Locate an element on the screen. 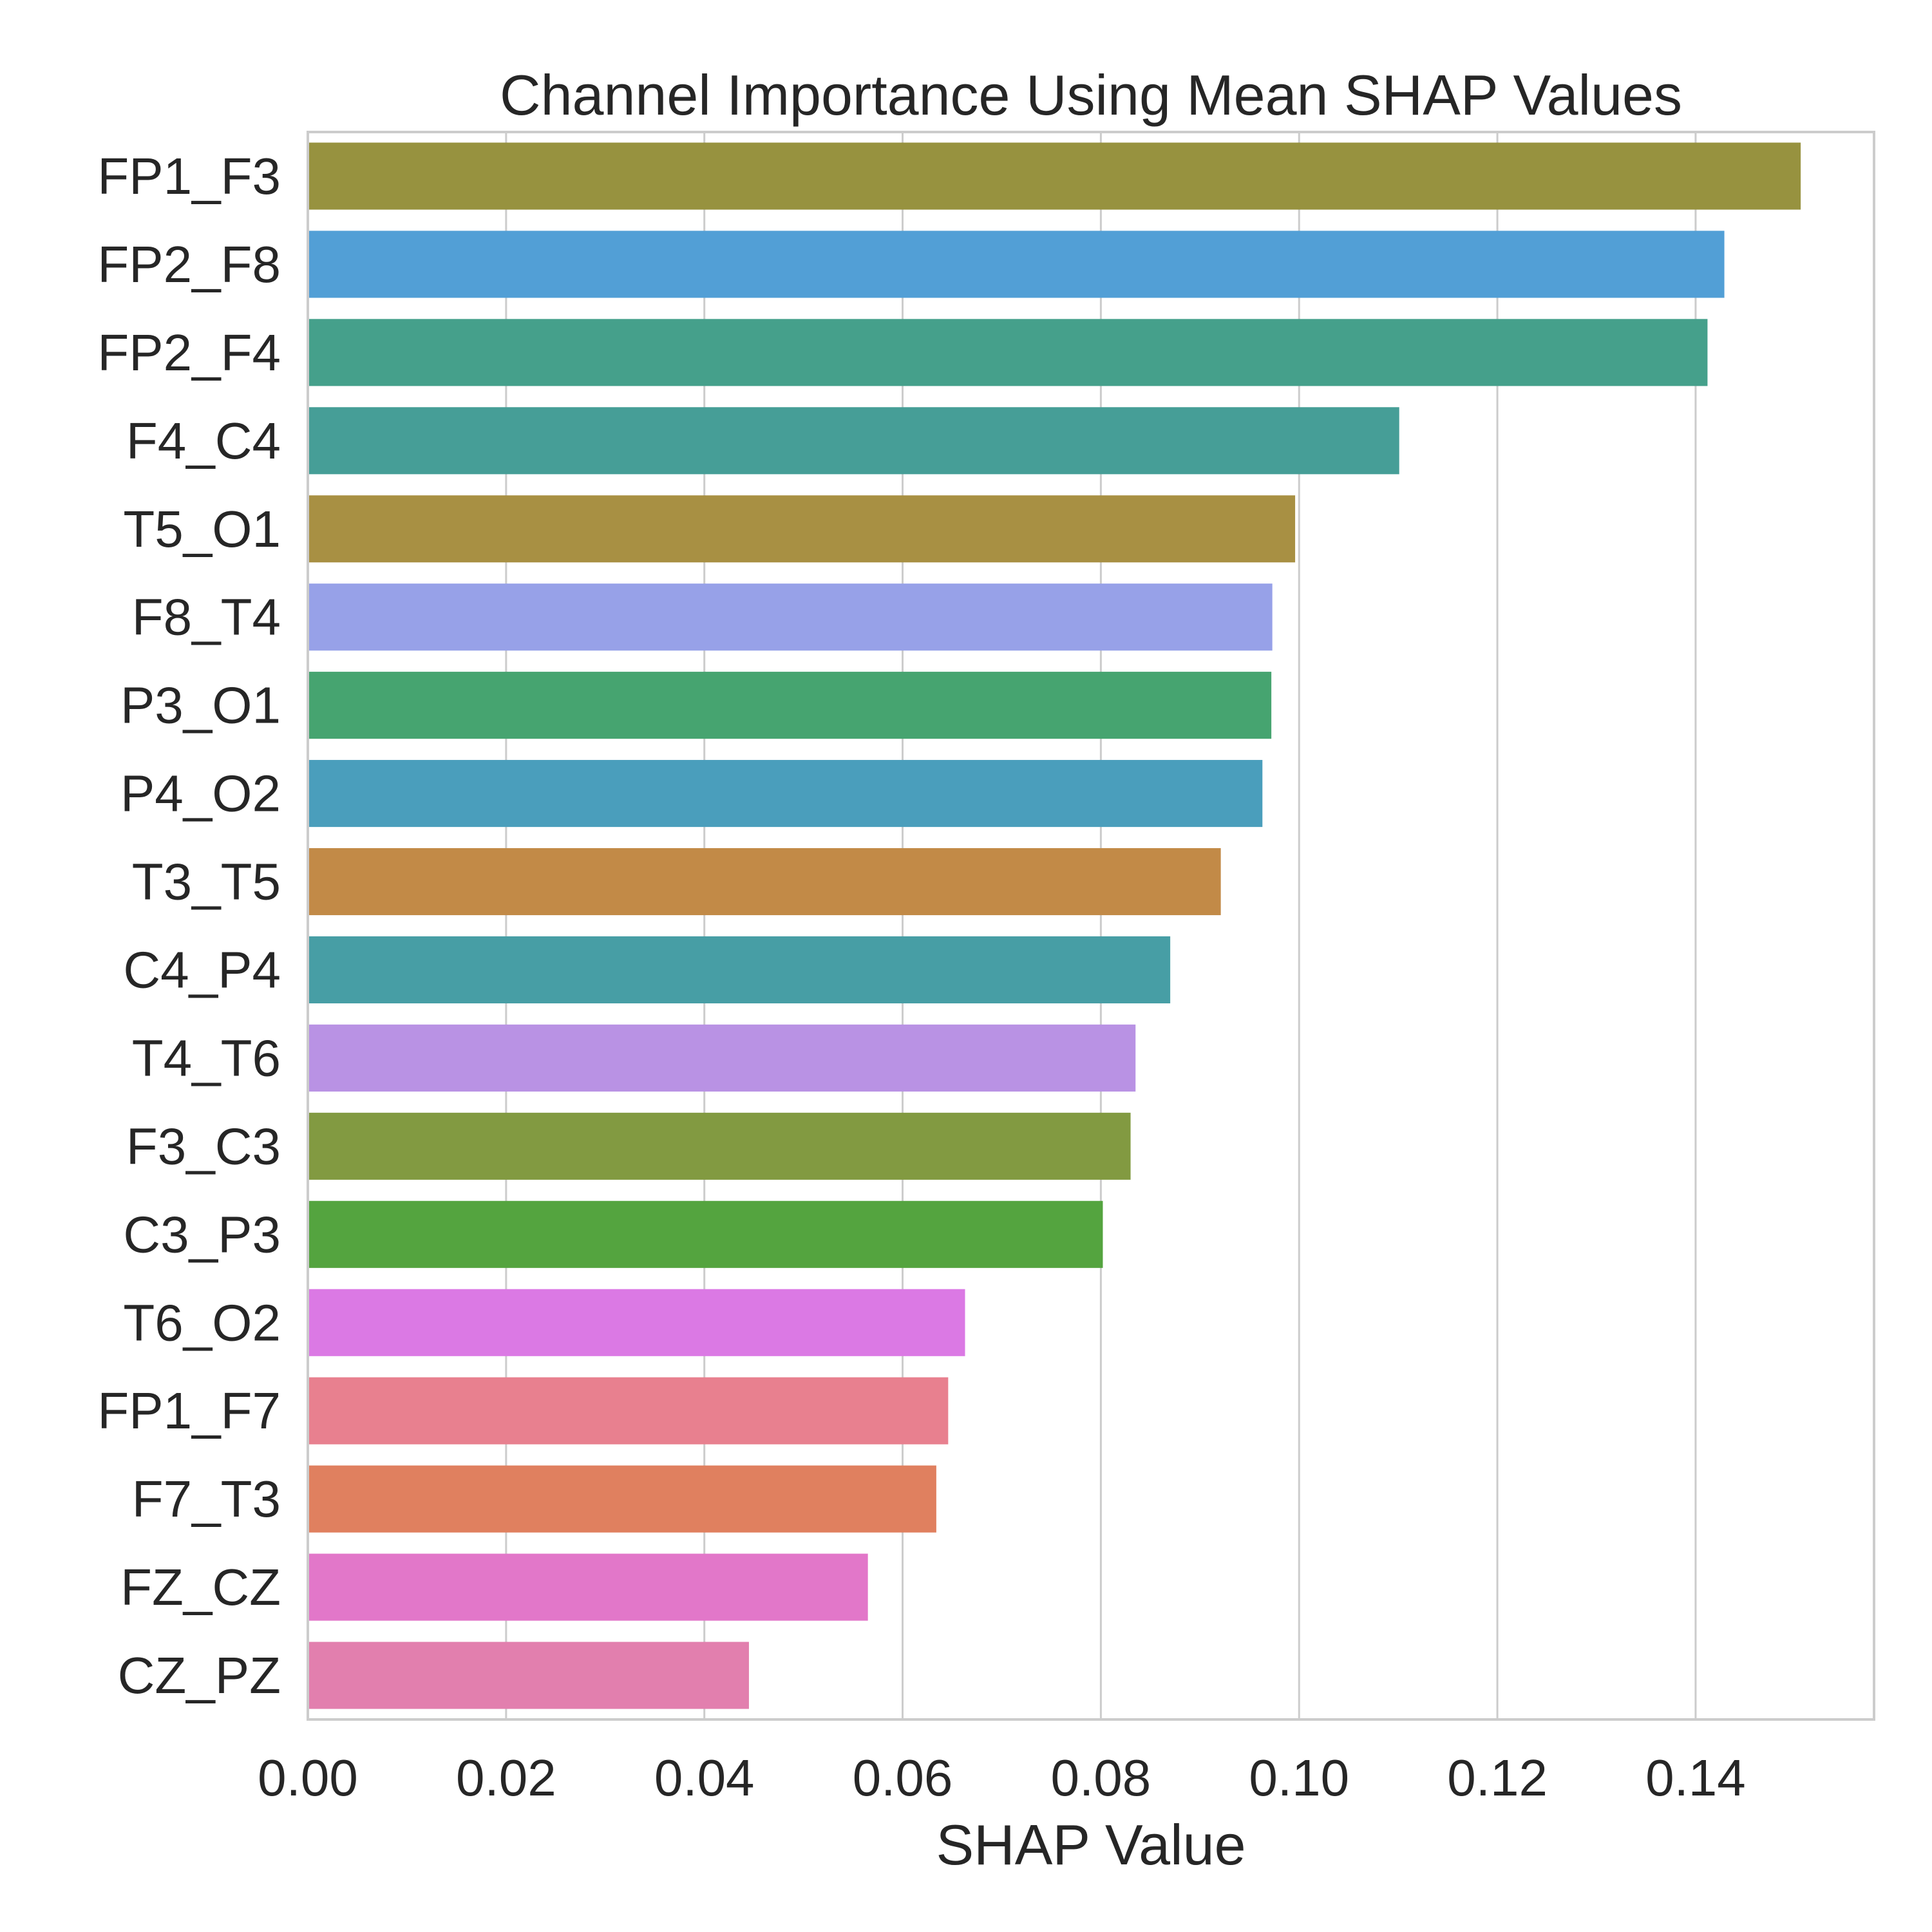 Image resolution: width=1932 pixels, height=1932 pixels. y-tick-label: F8_T4 is located at coordinates (207, 618).